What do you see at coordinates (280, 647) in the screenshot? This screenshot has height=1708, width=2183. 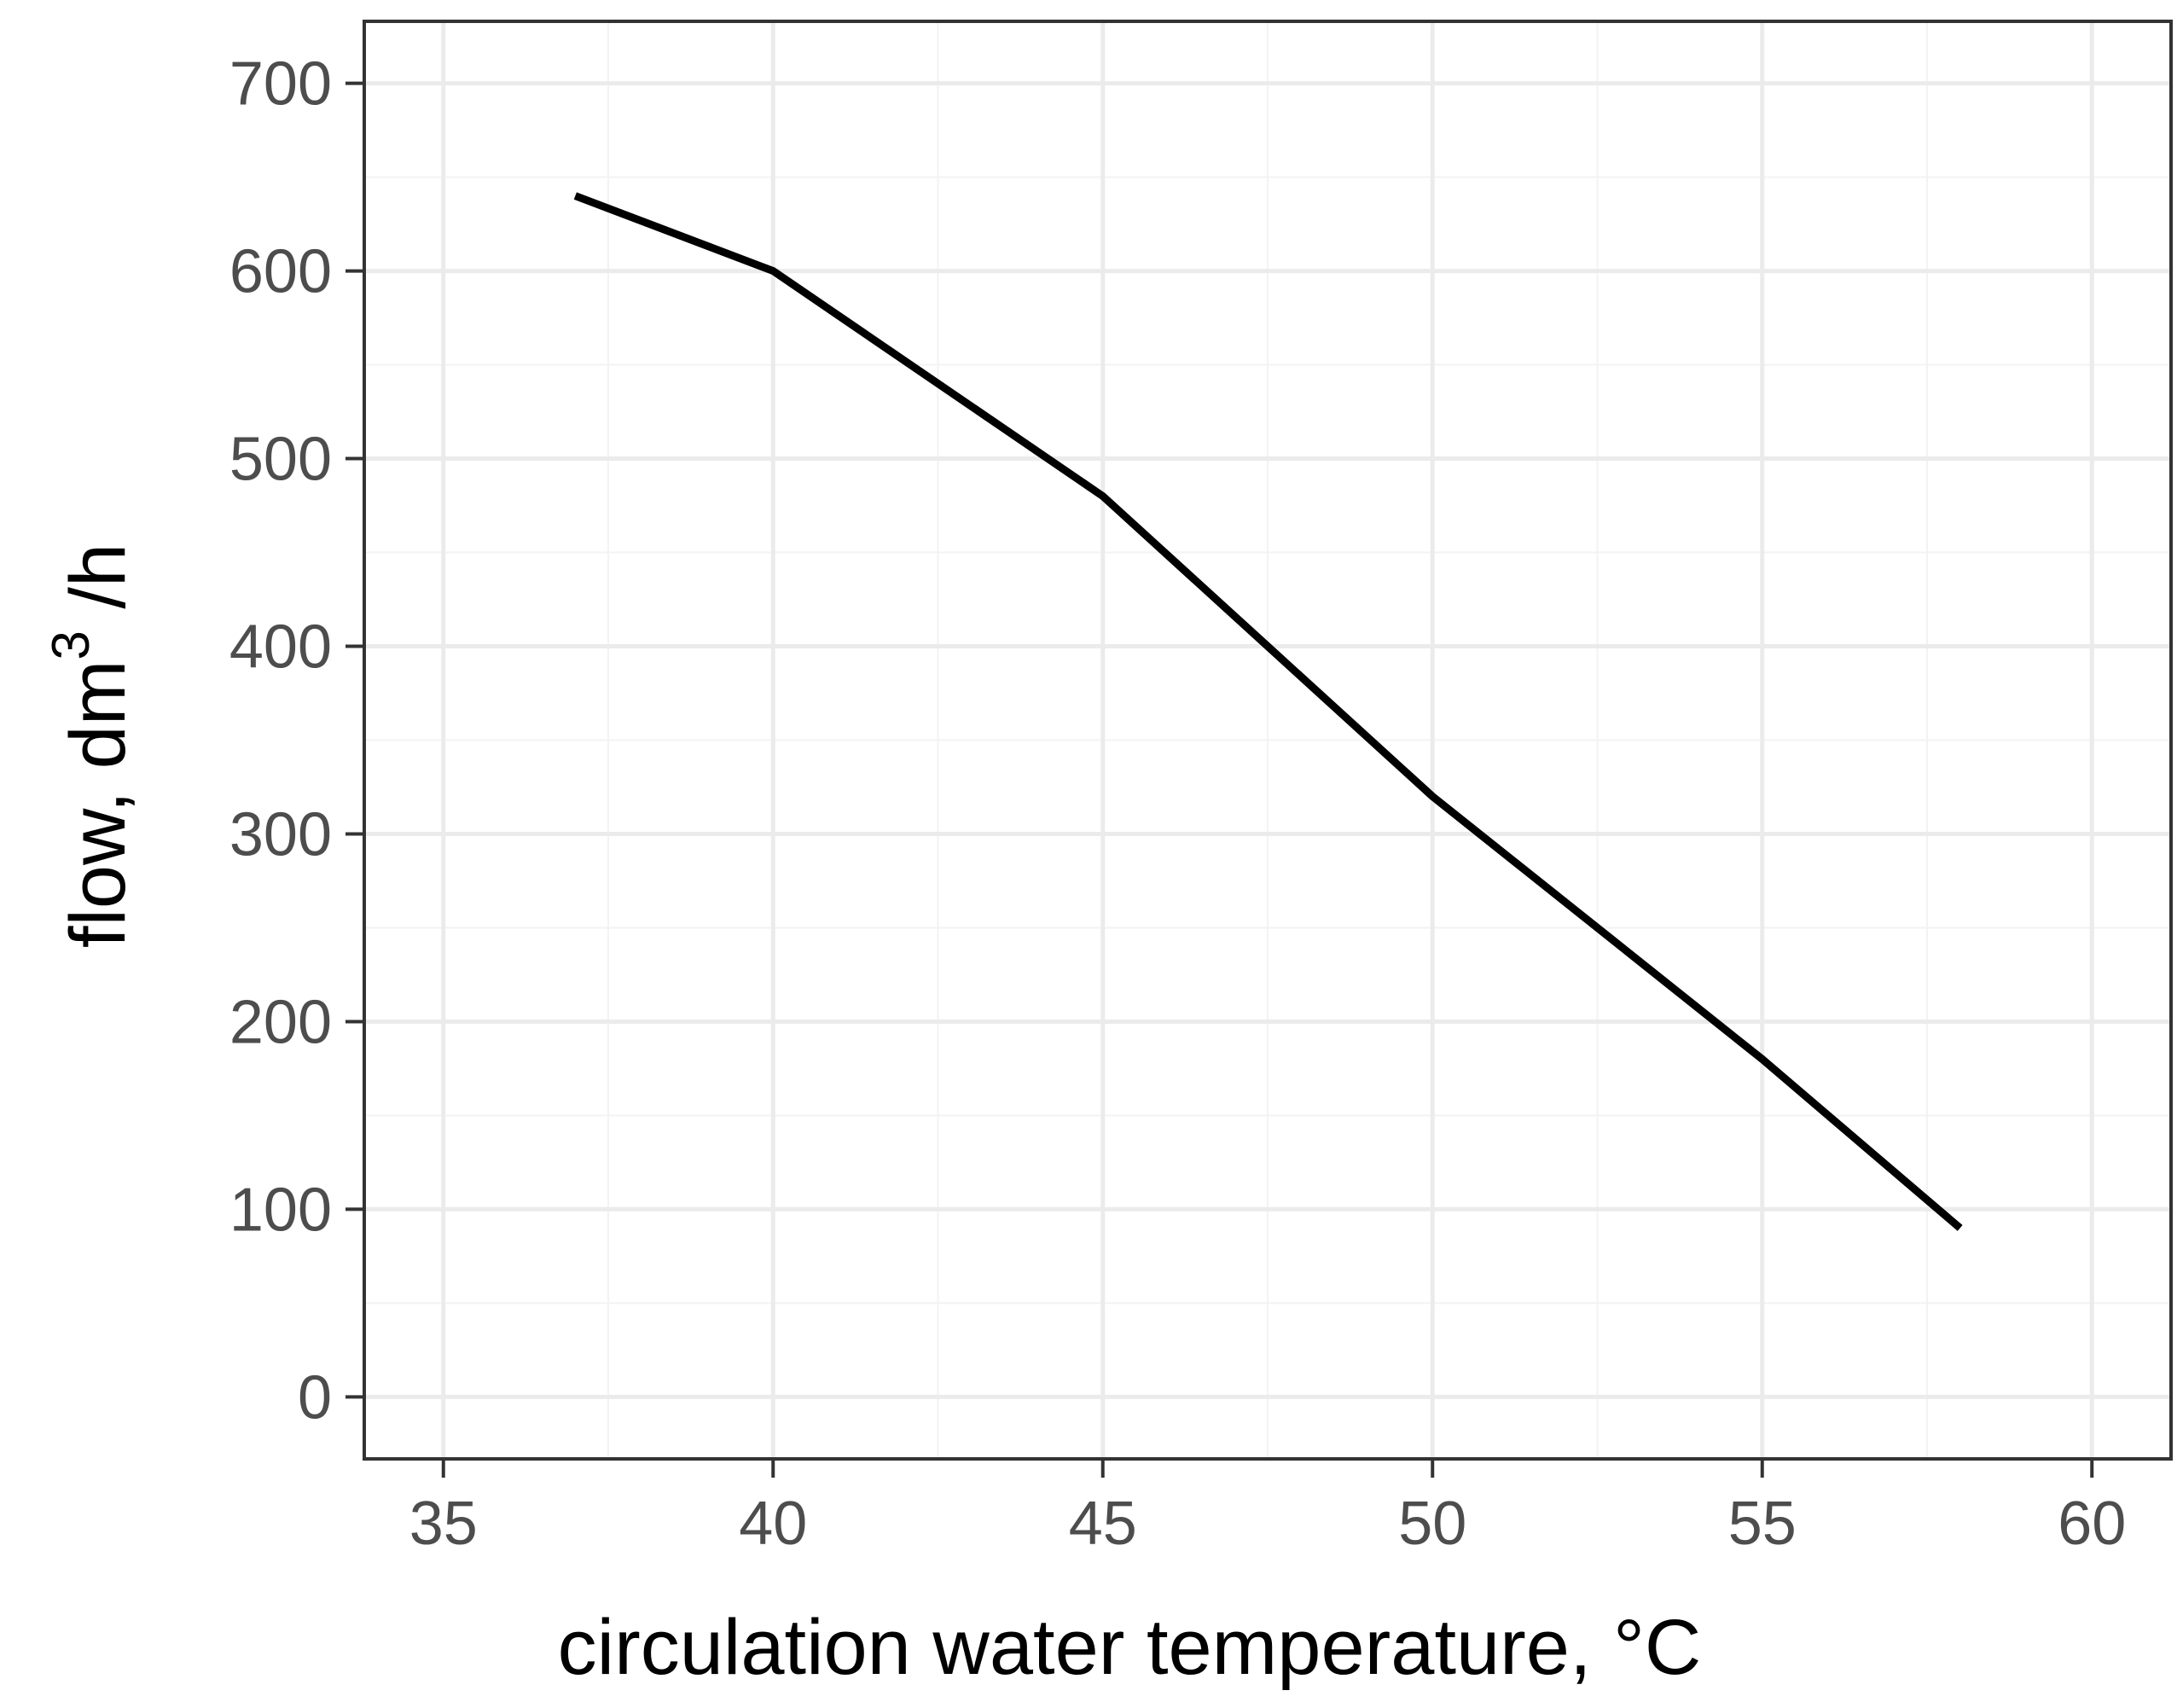 I see `y-tick-label: 400` at bounding box center [280, 647].